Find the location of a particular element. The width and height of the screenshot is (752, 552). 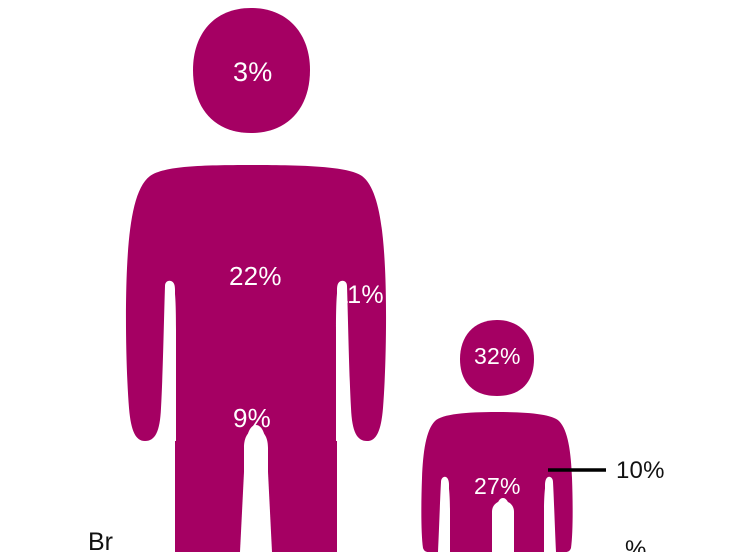

child-head-percent-label: 32% is located at coordinates (497, 356).